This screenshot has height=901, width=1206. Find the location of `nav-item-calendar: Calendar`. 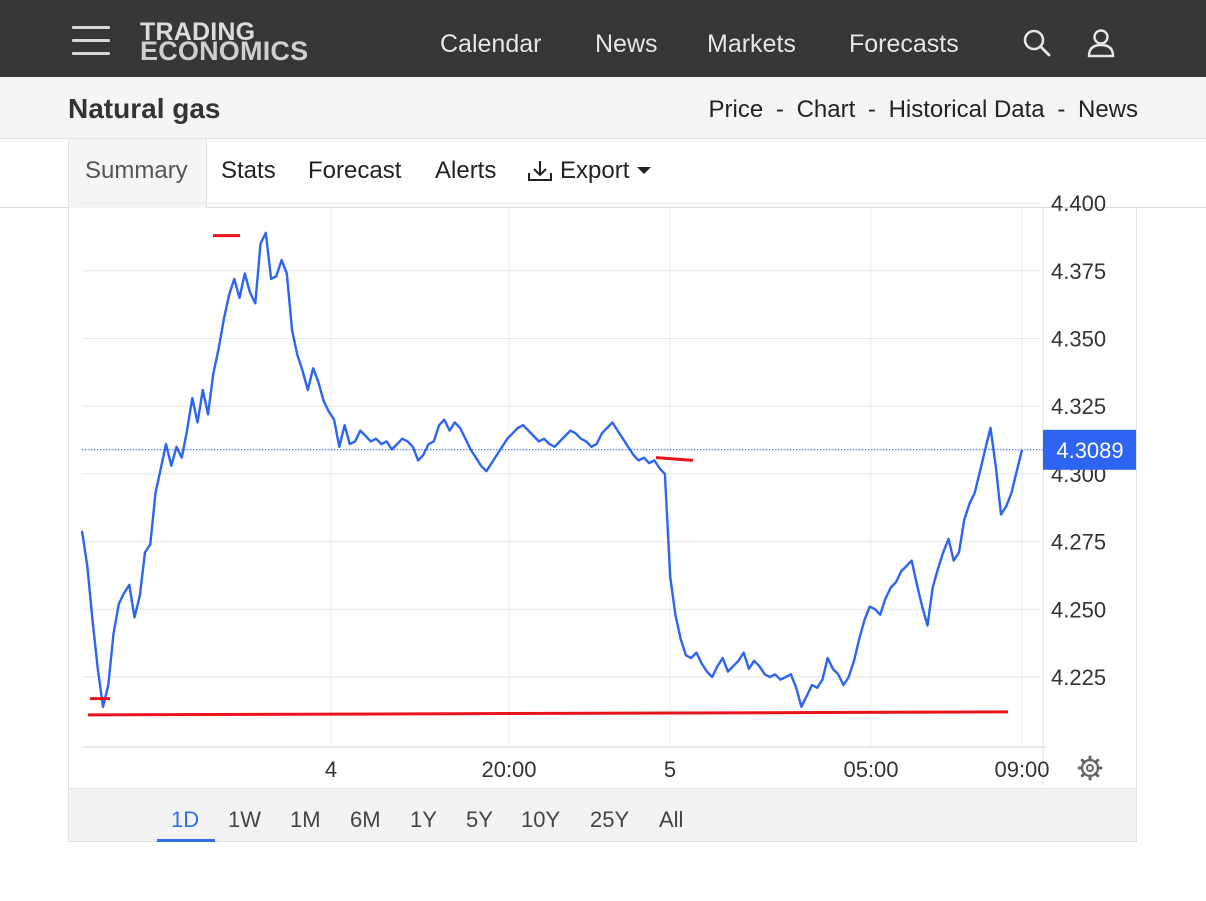

nav-item-calendar: Calendar is located at coordinates (491, 44).